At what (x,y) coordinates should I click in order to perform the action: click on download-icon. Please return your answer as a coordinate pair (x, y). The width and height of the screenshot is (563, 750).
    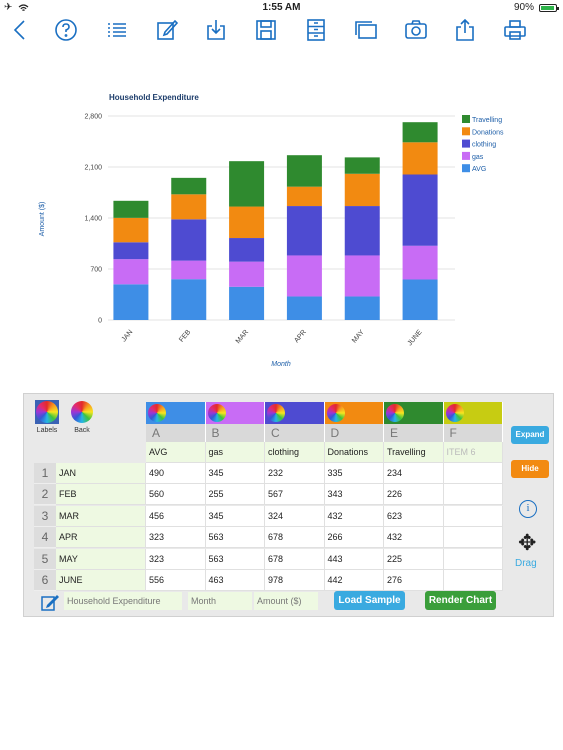
    Looking at the image, I should click on (216, 30).